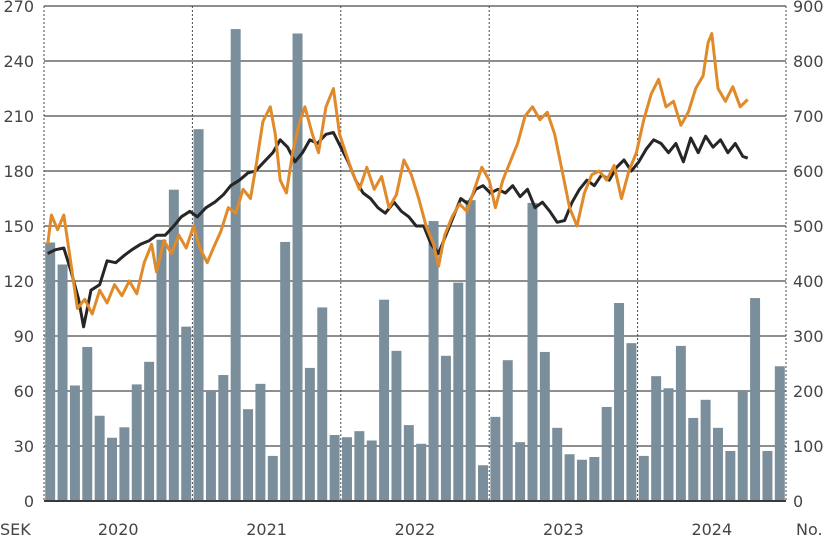 This screenshot has width=830, height=540. I want to click on left-tick-label: 30, so click(24, 446).